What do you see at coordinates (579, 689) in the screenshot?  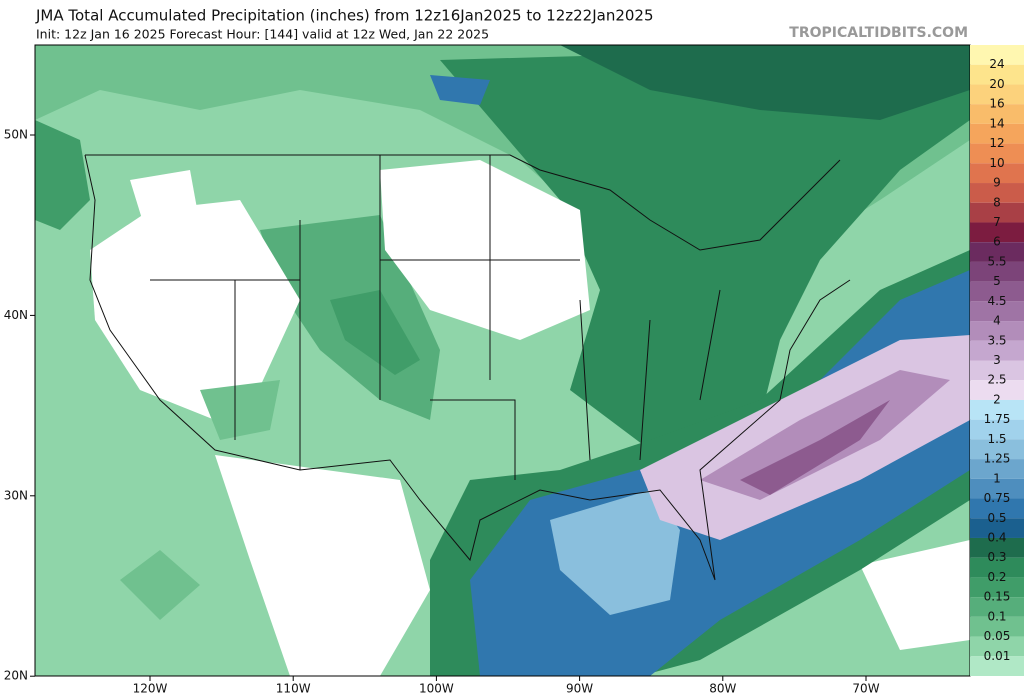 I see `lon-label: 90W` at bounding box center [579, 689].